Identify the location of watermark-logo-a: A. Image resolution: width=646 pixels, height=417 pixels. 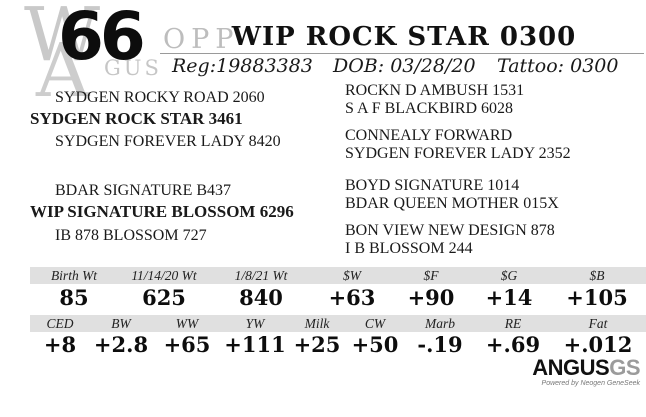
(63, 71).